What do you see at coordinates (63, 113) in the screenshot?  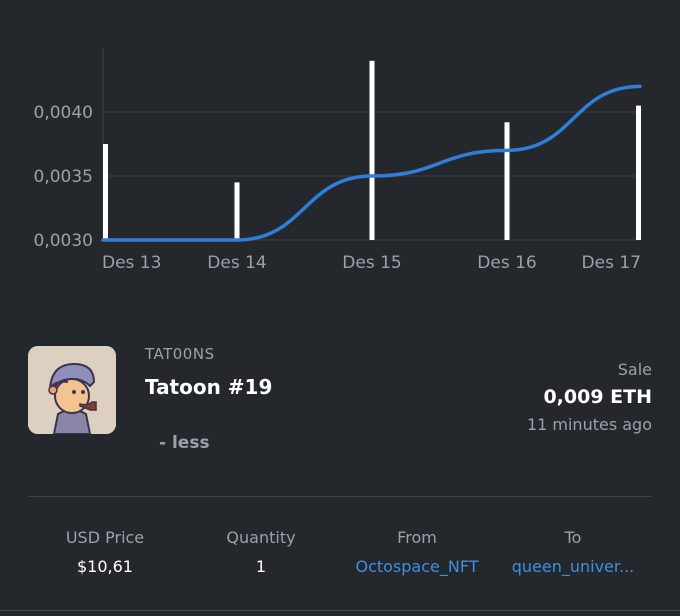 I see `y-tick-label: 0,0040` at bounding box center [63, 113].